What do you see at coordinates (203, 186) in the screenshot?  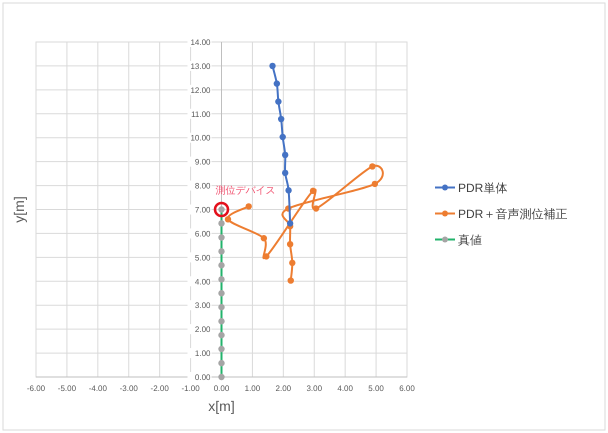 I see `y-tick-label: 8.00` at bounding box center [203, 186].